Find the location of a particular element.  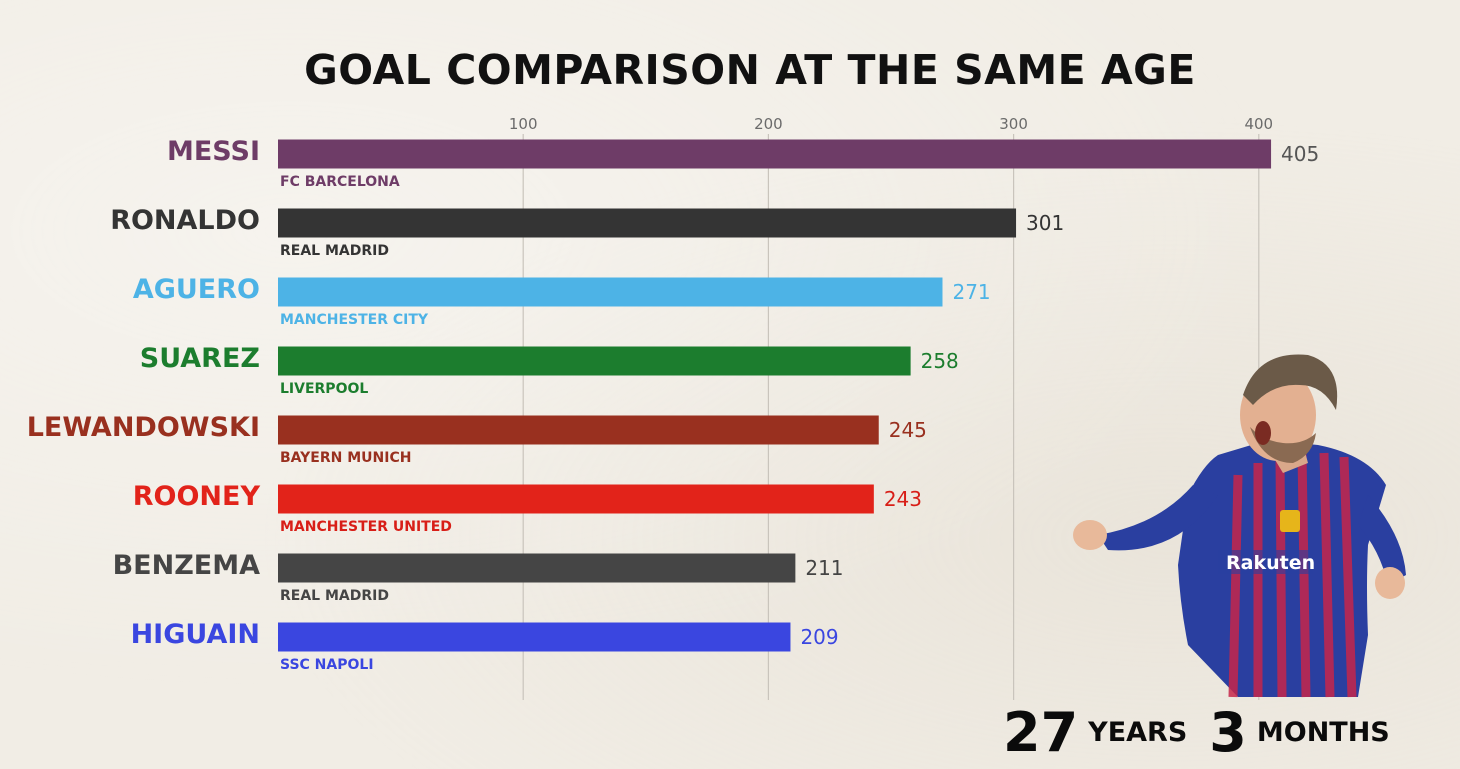

x-tick-label: 300 is located at coordinates (1013, 124).